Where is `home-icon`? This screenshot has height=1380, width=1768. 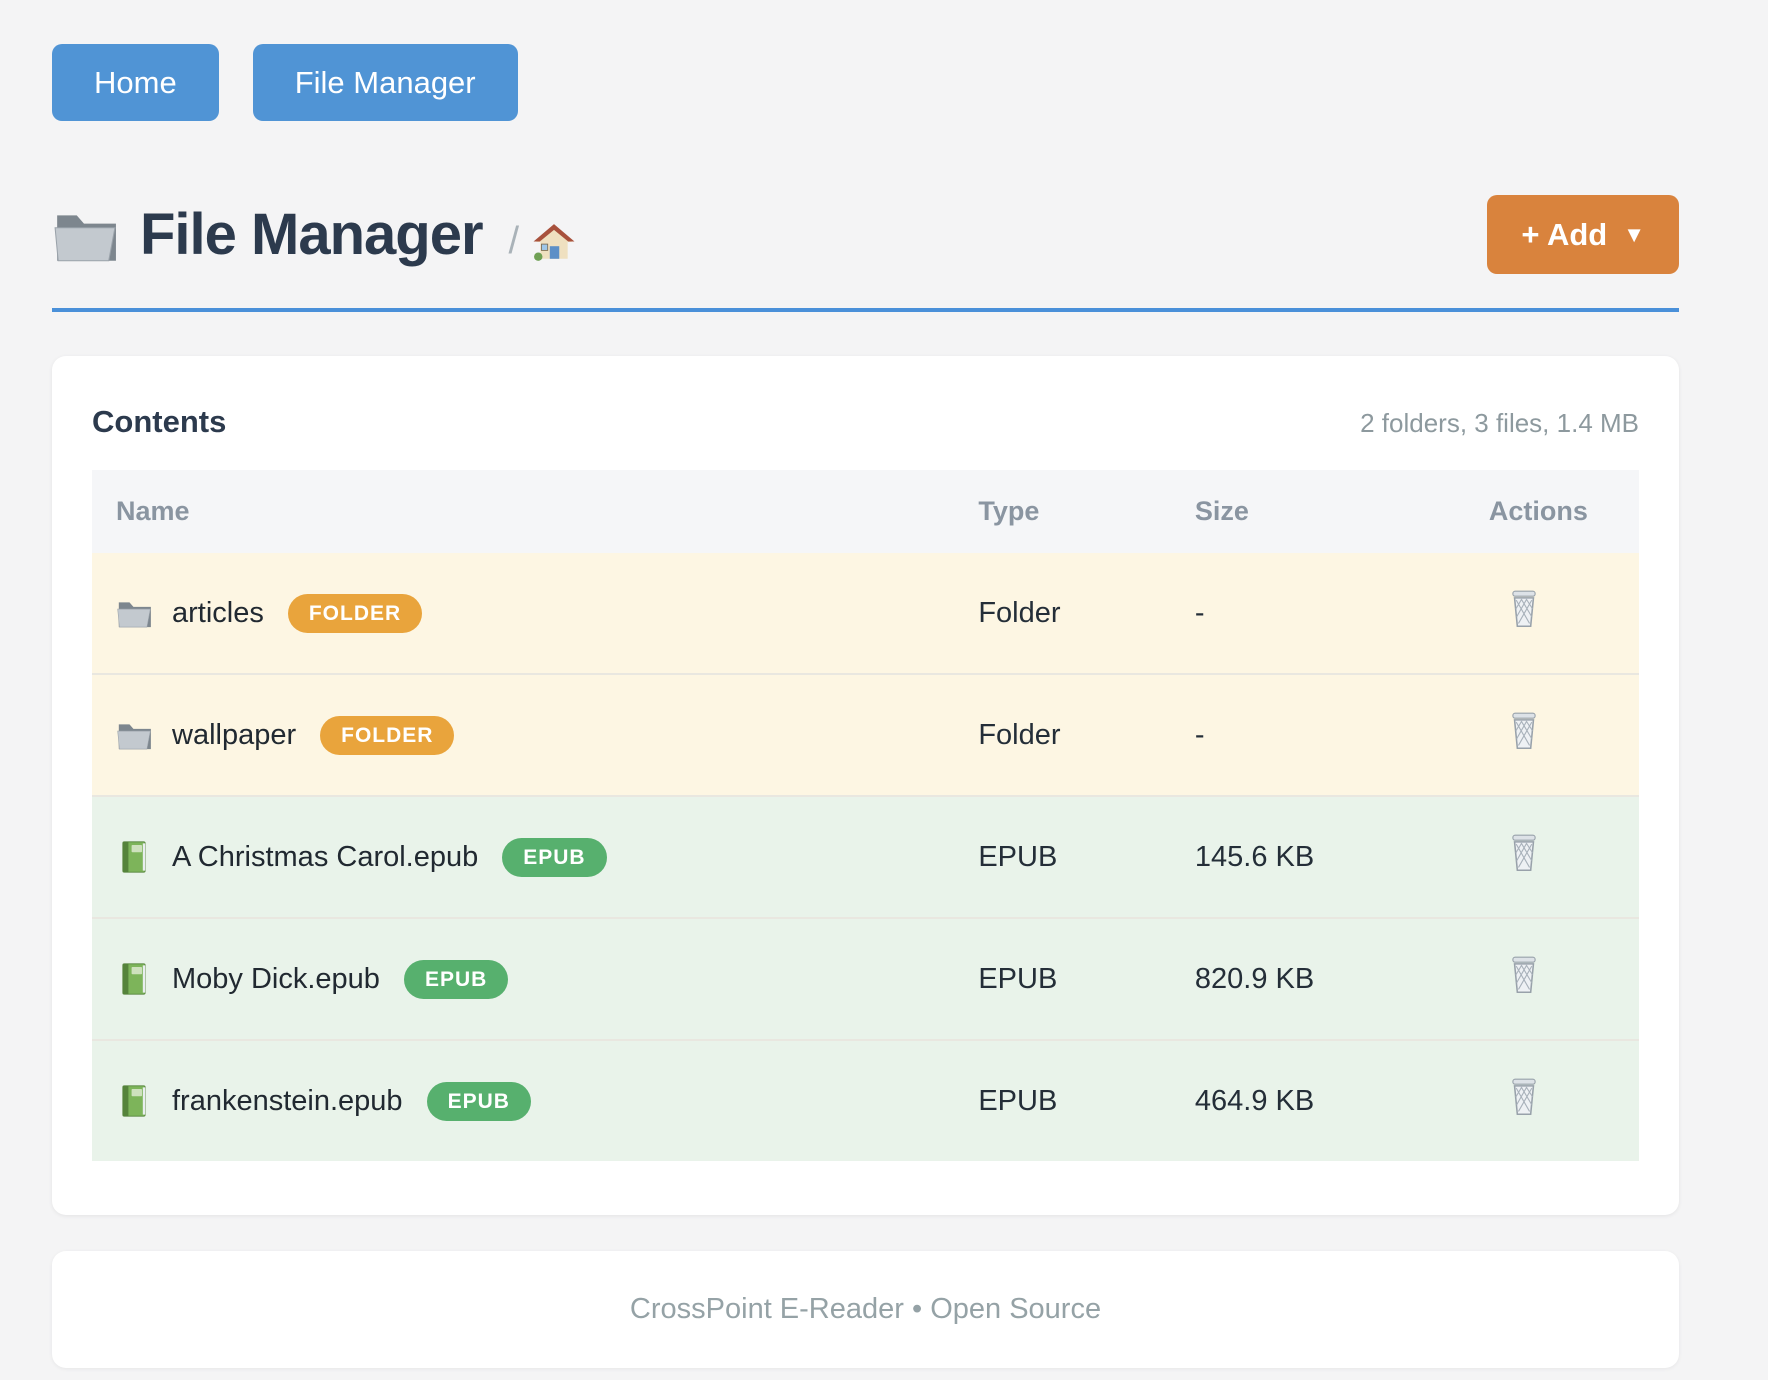
home-icon is located at coordinates (554, 242).